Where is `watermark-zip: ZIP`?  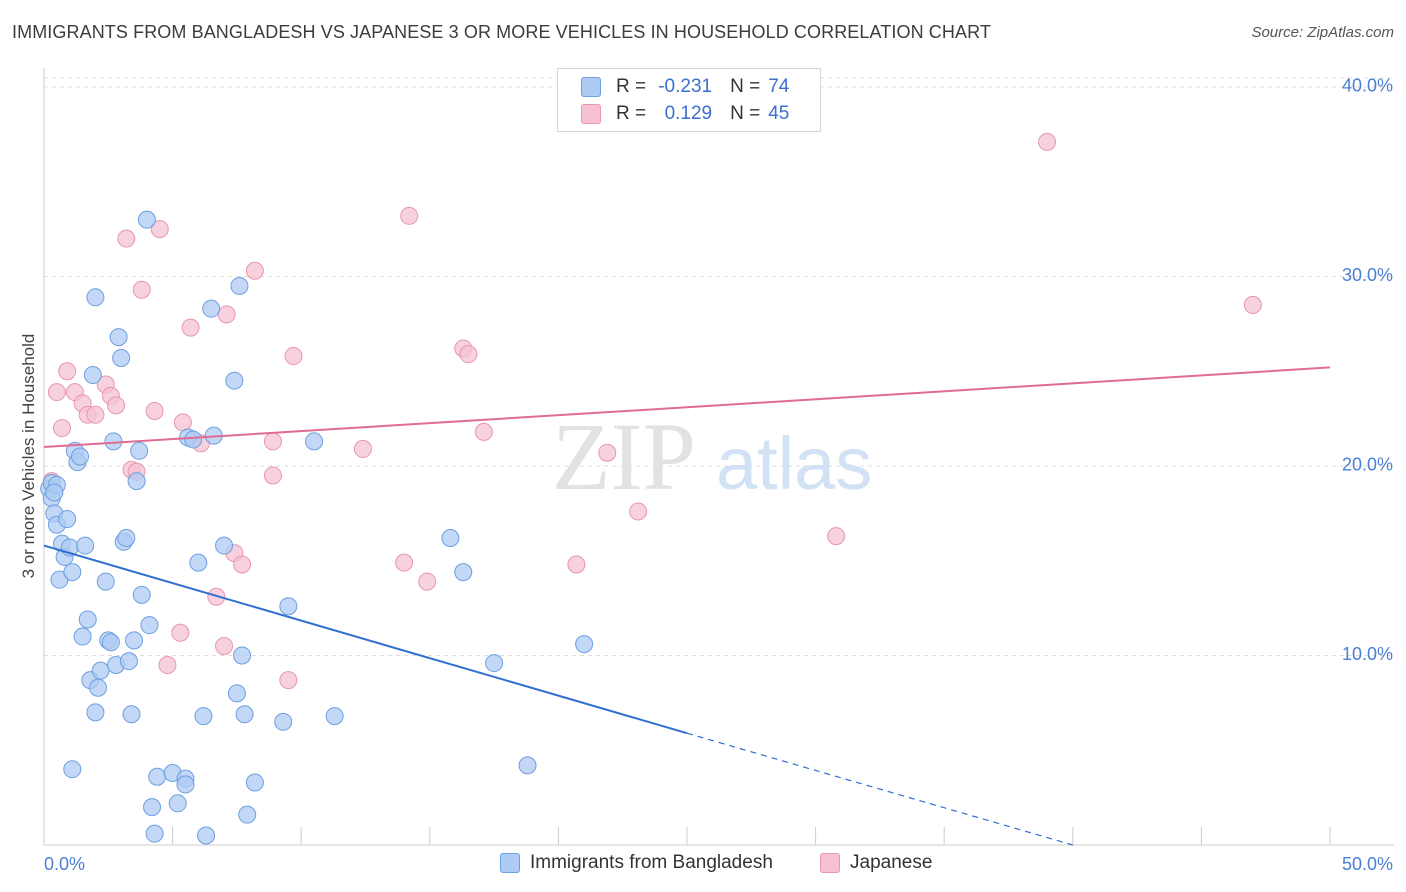
watermark-zip: ZIP is located at coordinates (624, 456).